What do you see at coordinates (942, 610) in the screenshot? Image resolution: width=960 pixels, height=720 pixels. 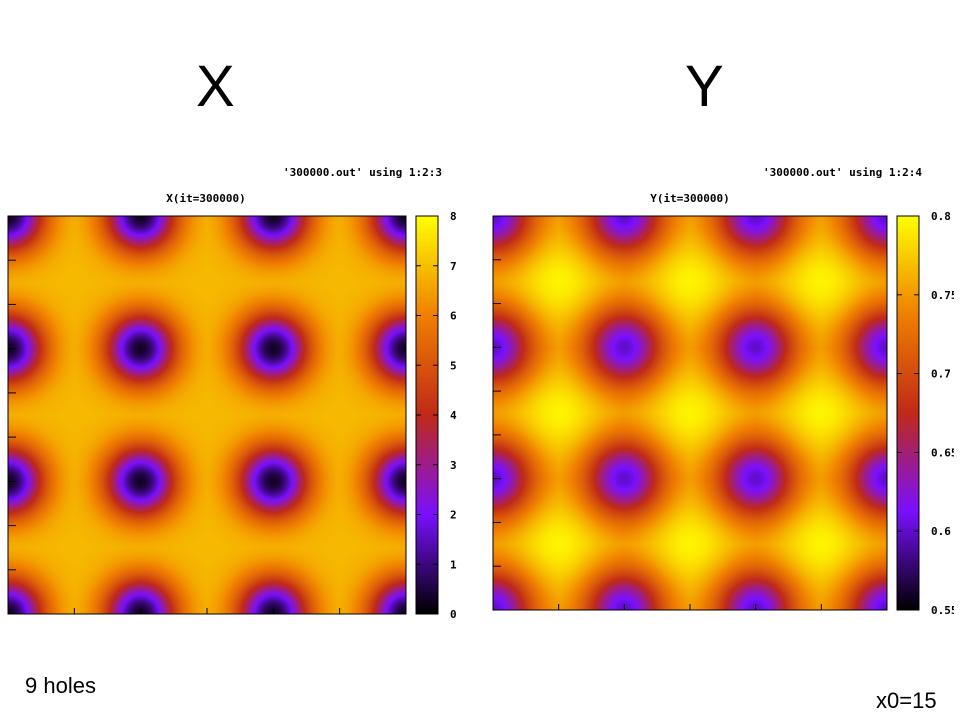 I see `y-cbar-tick-label: 0.55` at bounding box center [942, 610].